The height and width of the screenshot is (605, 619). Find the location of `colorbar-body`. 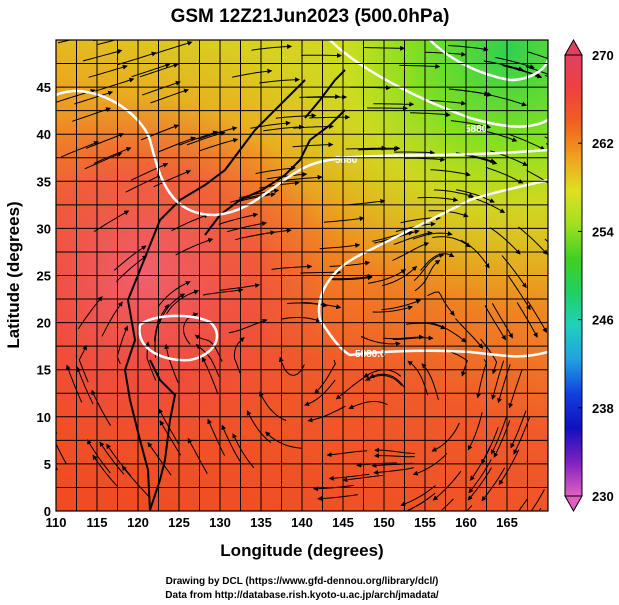

colorbar-body is located at coordinates (573, 275).